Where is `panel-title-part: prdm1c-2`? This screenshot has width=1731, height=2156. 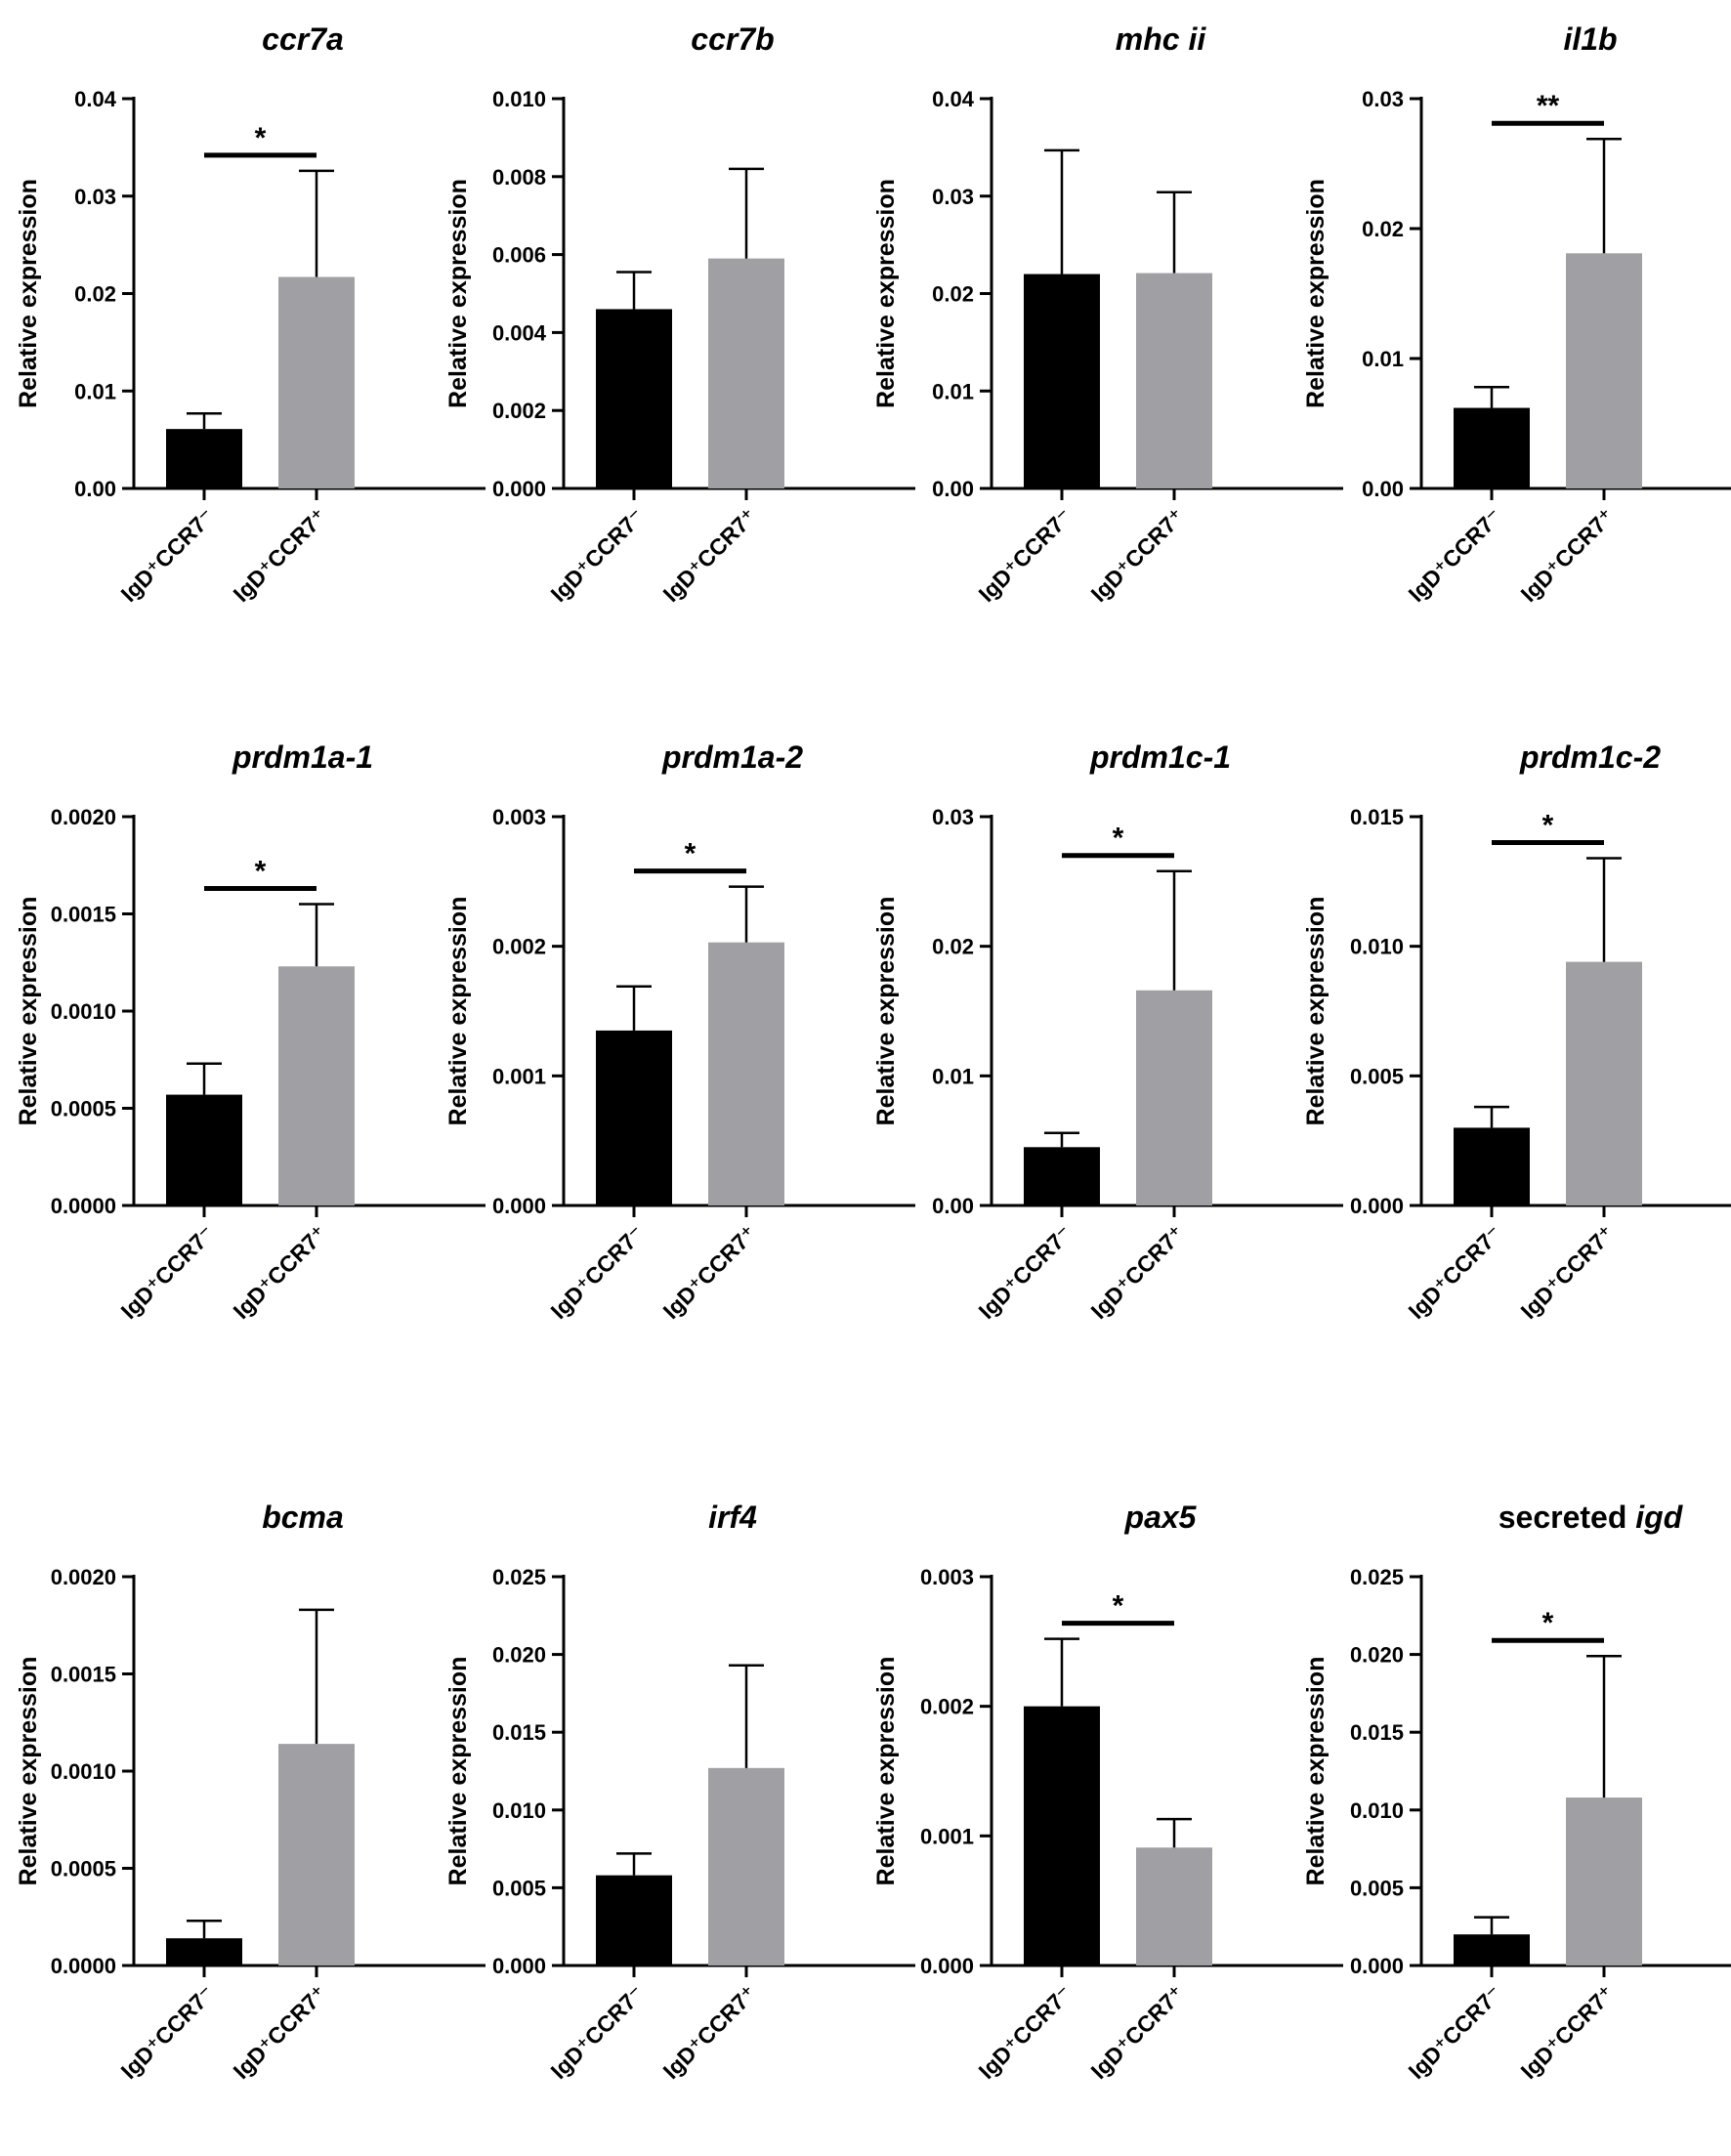 panel-title-part: prdm1c-2 is located at coordinates (1590, 758).